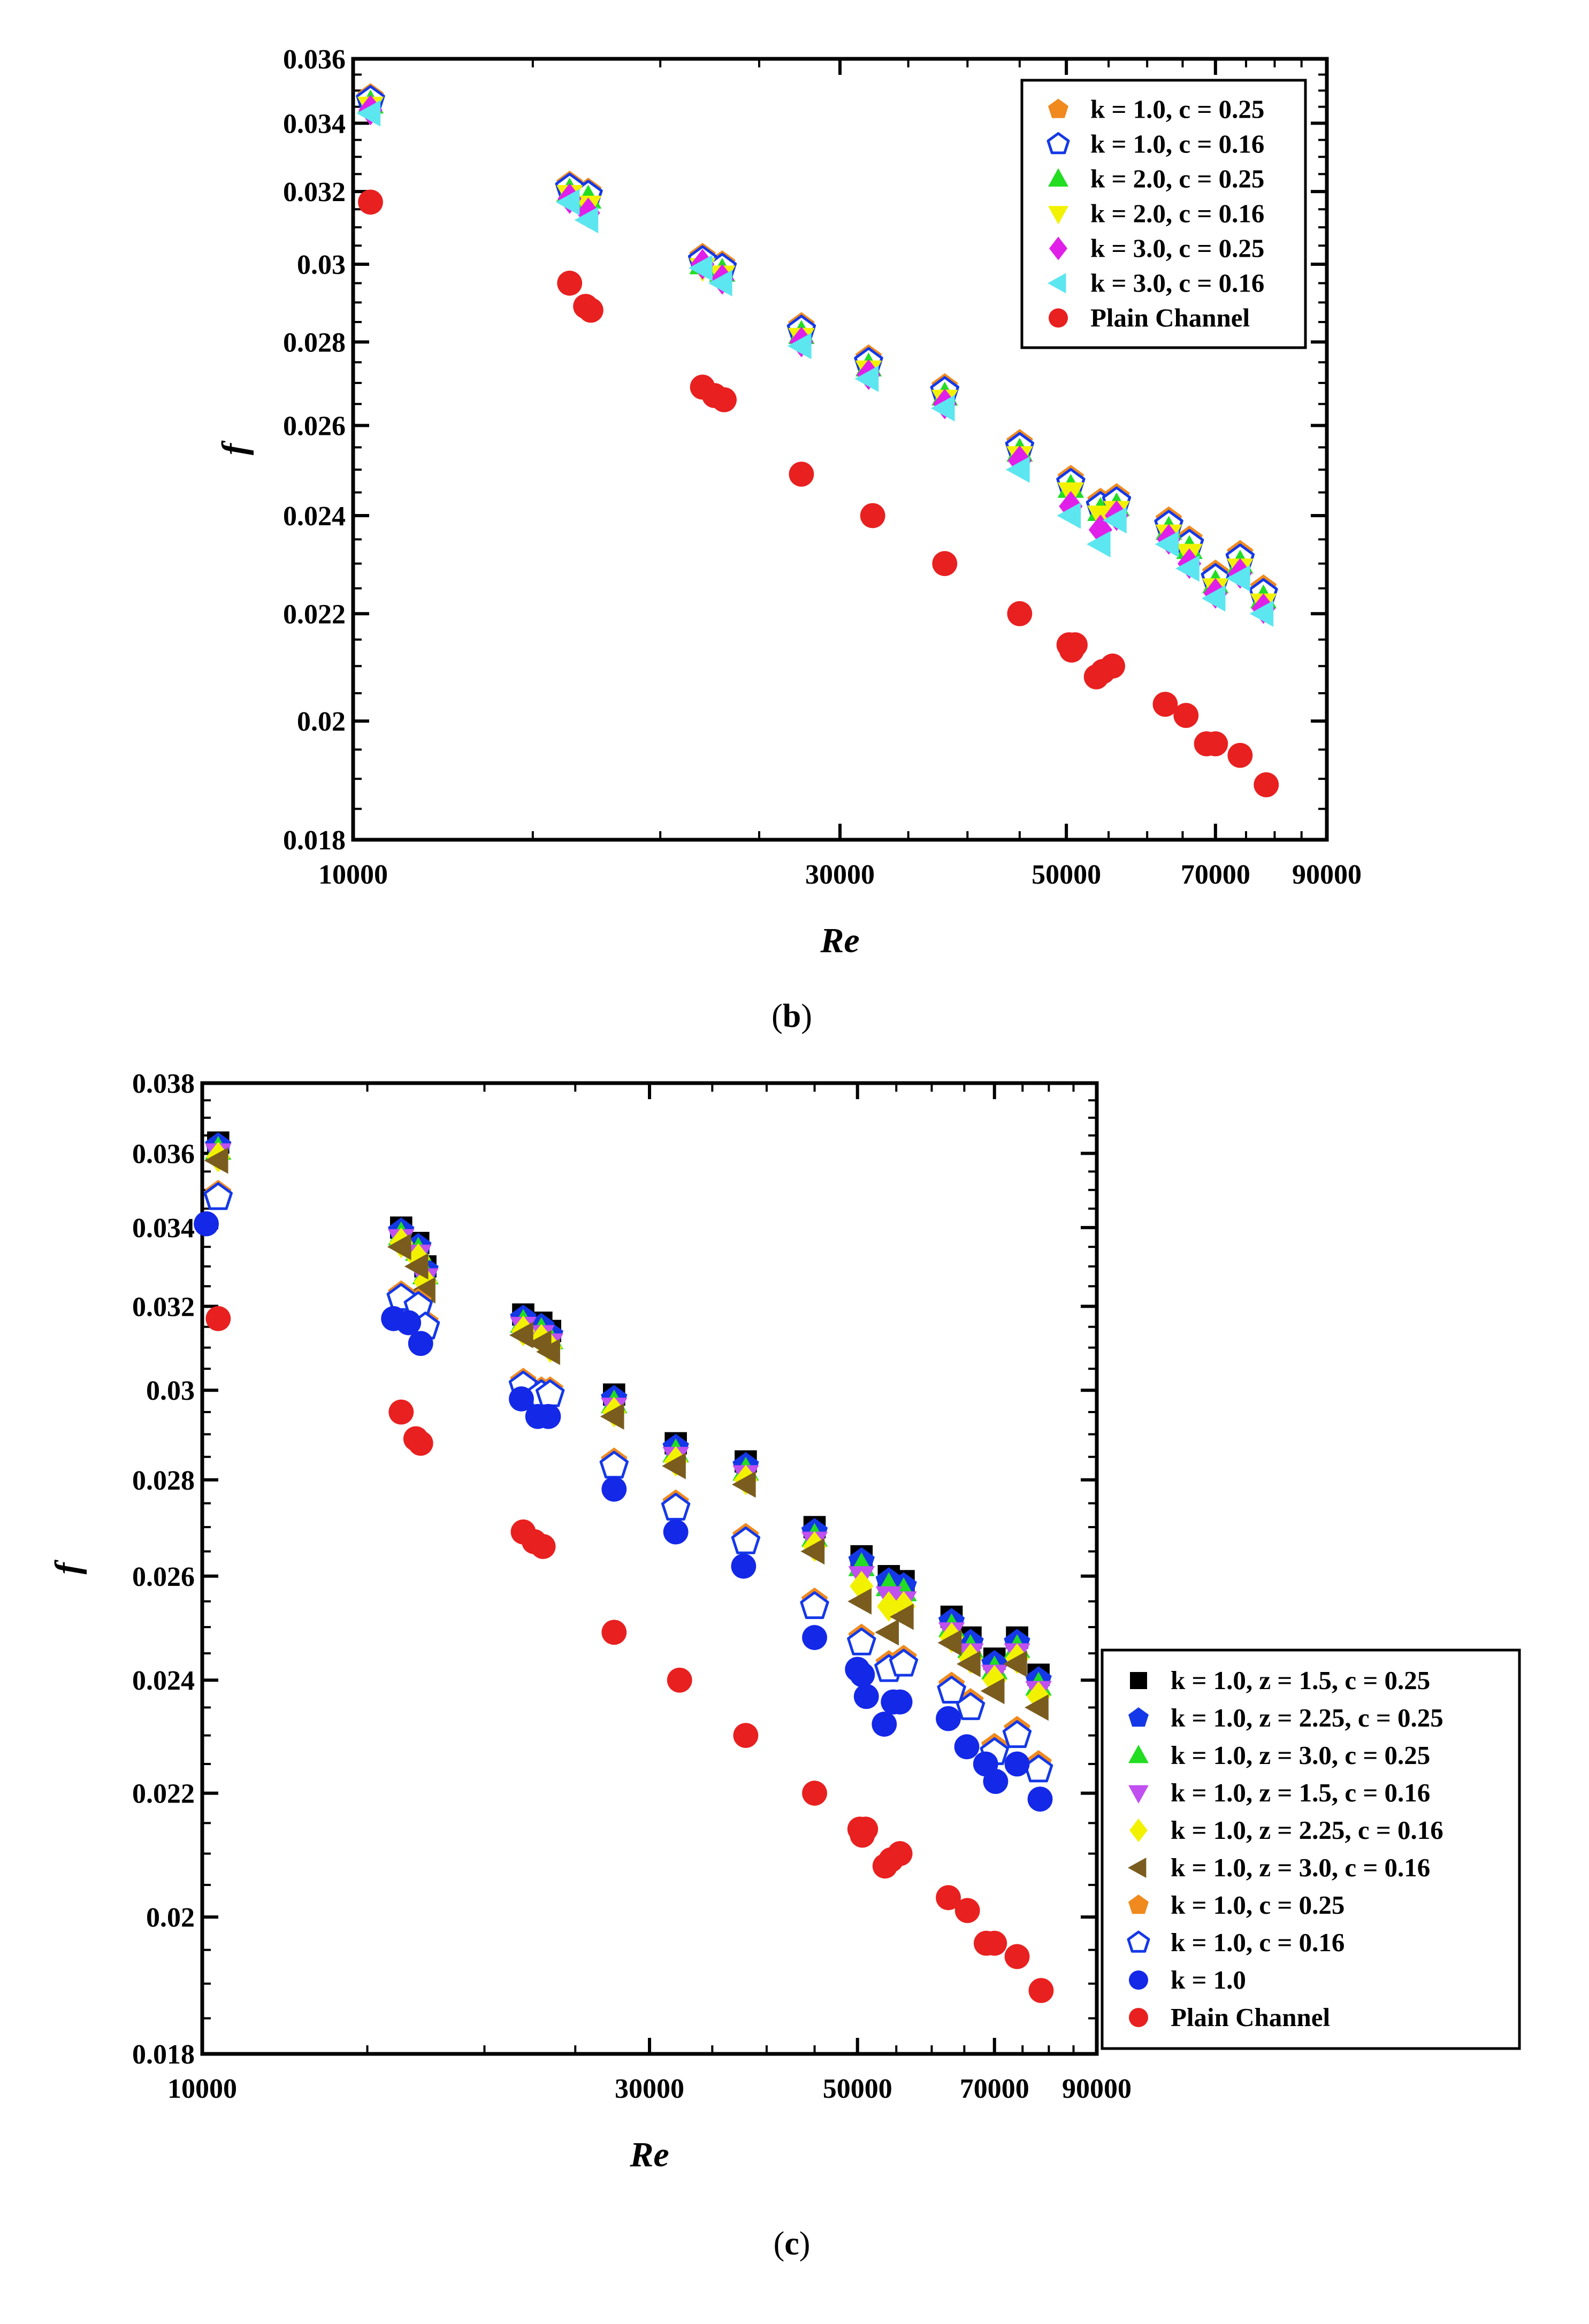  I want to click on y-tick-label: 0.034, so click(164, 1228).